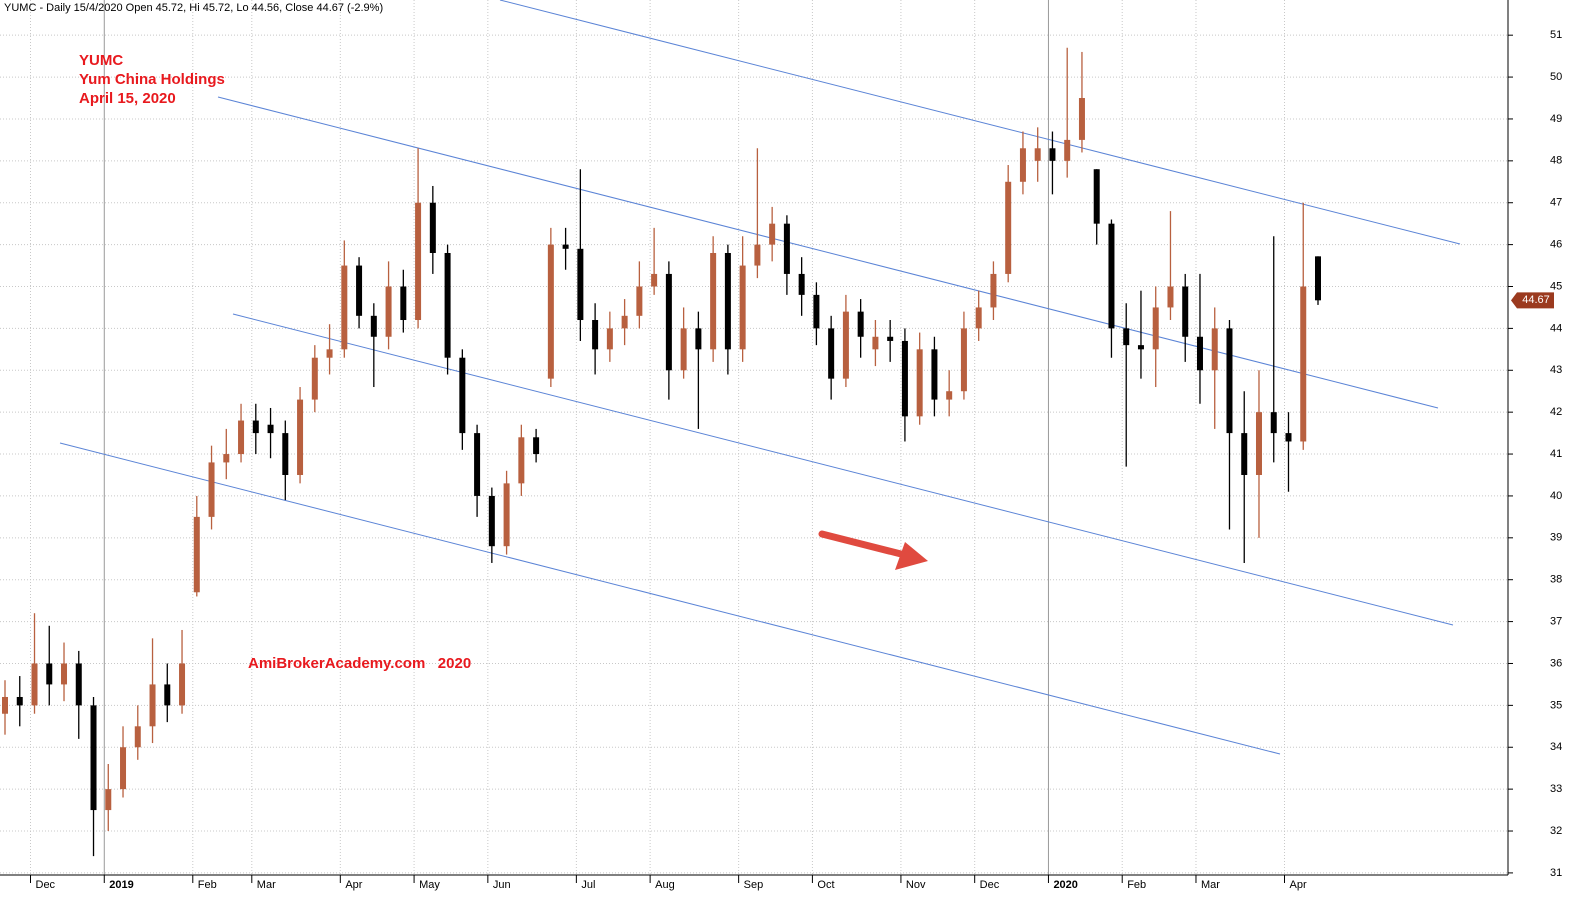  Describe the element at coordinates (1556, 245) in the screenshot. I see `y-tick-label: 46` at that location.